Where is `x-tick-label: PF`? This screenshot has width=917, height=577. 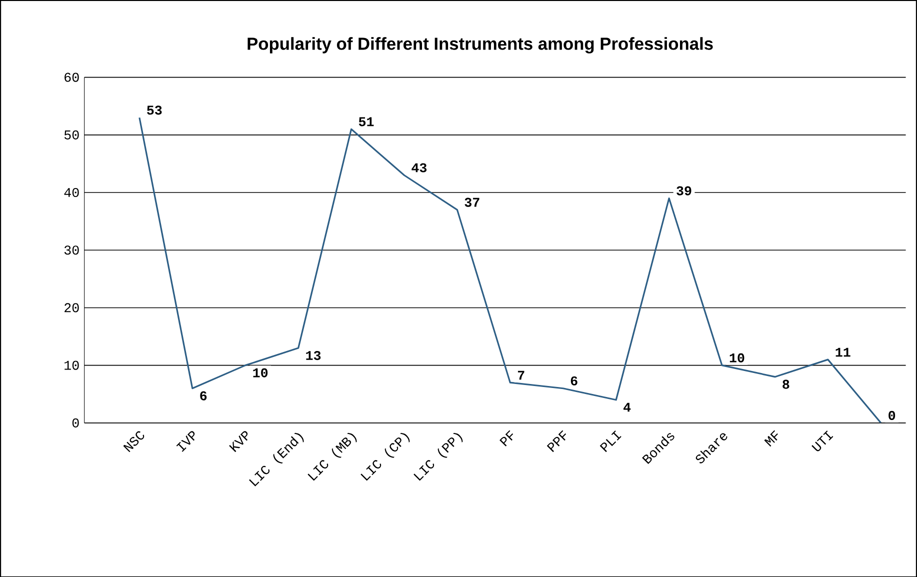
x-tick-label: PF is located at coordinates (507, 438).